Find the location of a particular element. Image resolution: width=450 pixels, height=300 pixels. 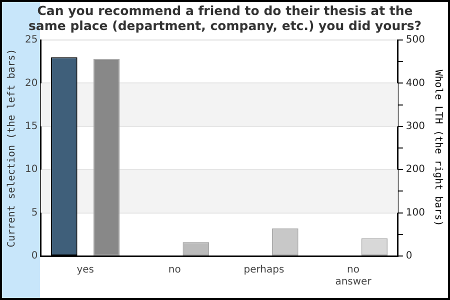

y-tick-label: 10 is located at coordinates (31, 170).